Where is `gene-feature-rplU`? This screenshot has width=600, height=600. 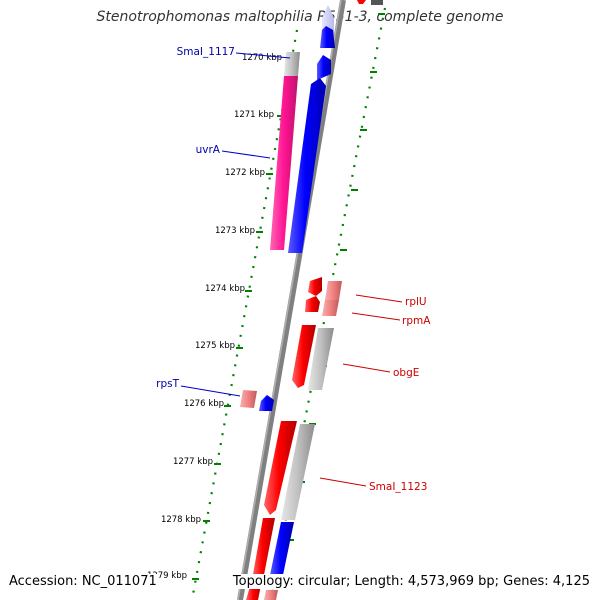
gene-feature-rplU is located at coordinates (315, 286).